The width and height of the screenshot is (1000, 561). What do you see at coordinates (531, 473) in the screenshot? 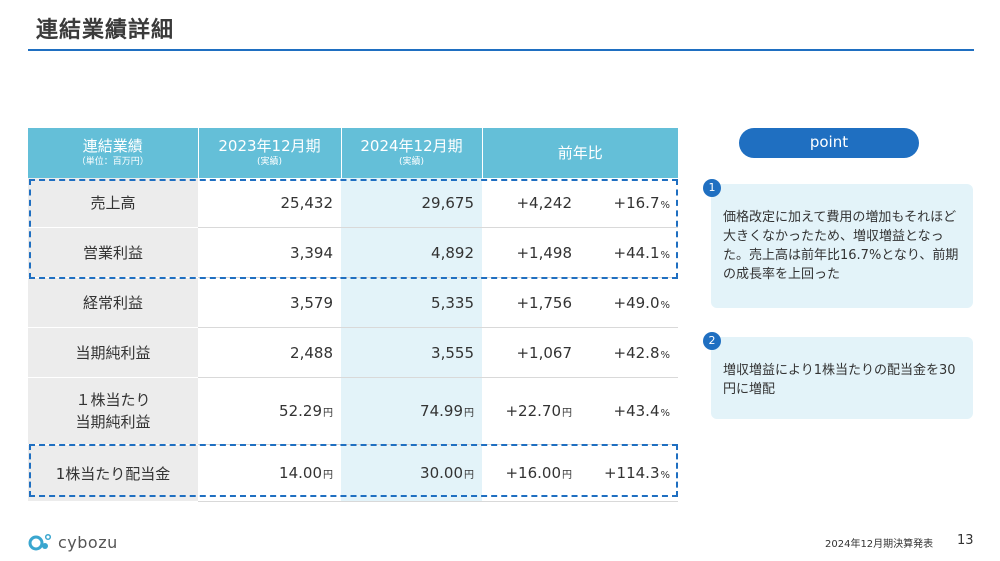
I see `value-diff: +16.00円` at bounding box center [531, 473].